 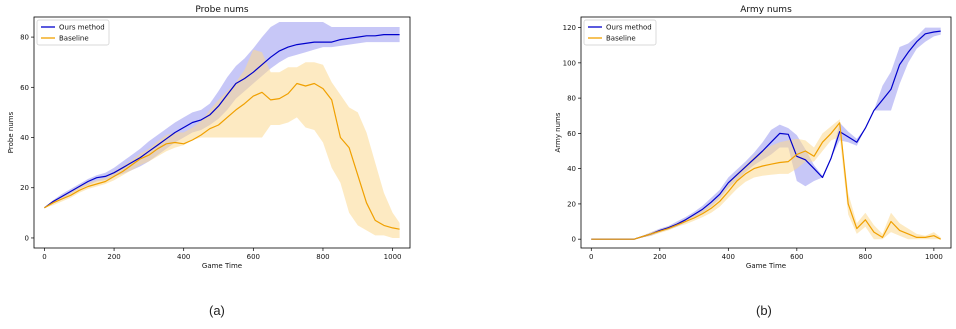 I want to click on y-tick-label: 100, so click(x=569, y=63).